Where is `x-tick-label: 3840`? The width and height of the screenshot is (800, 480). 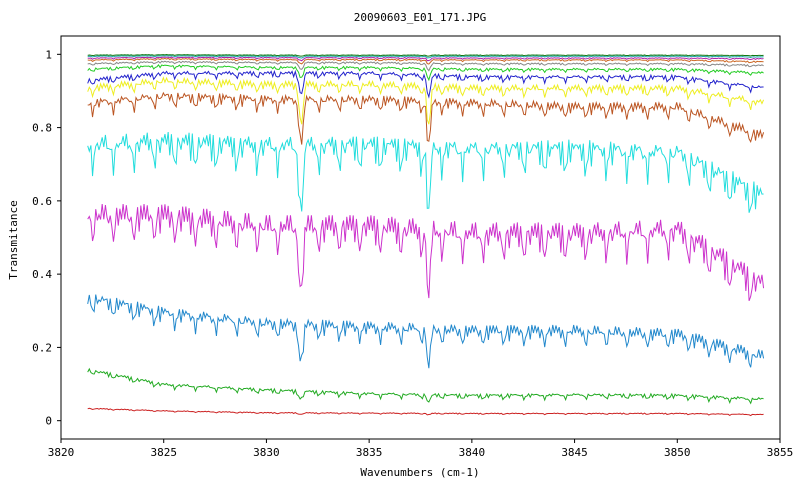
x-tick-label: 3840 is located at coordinates (472, 452).